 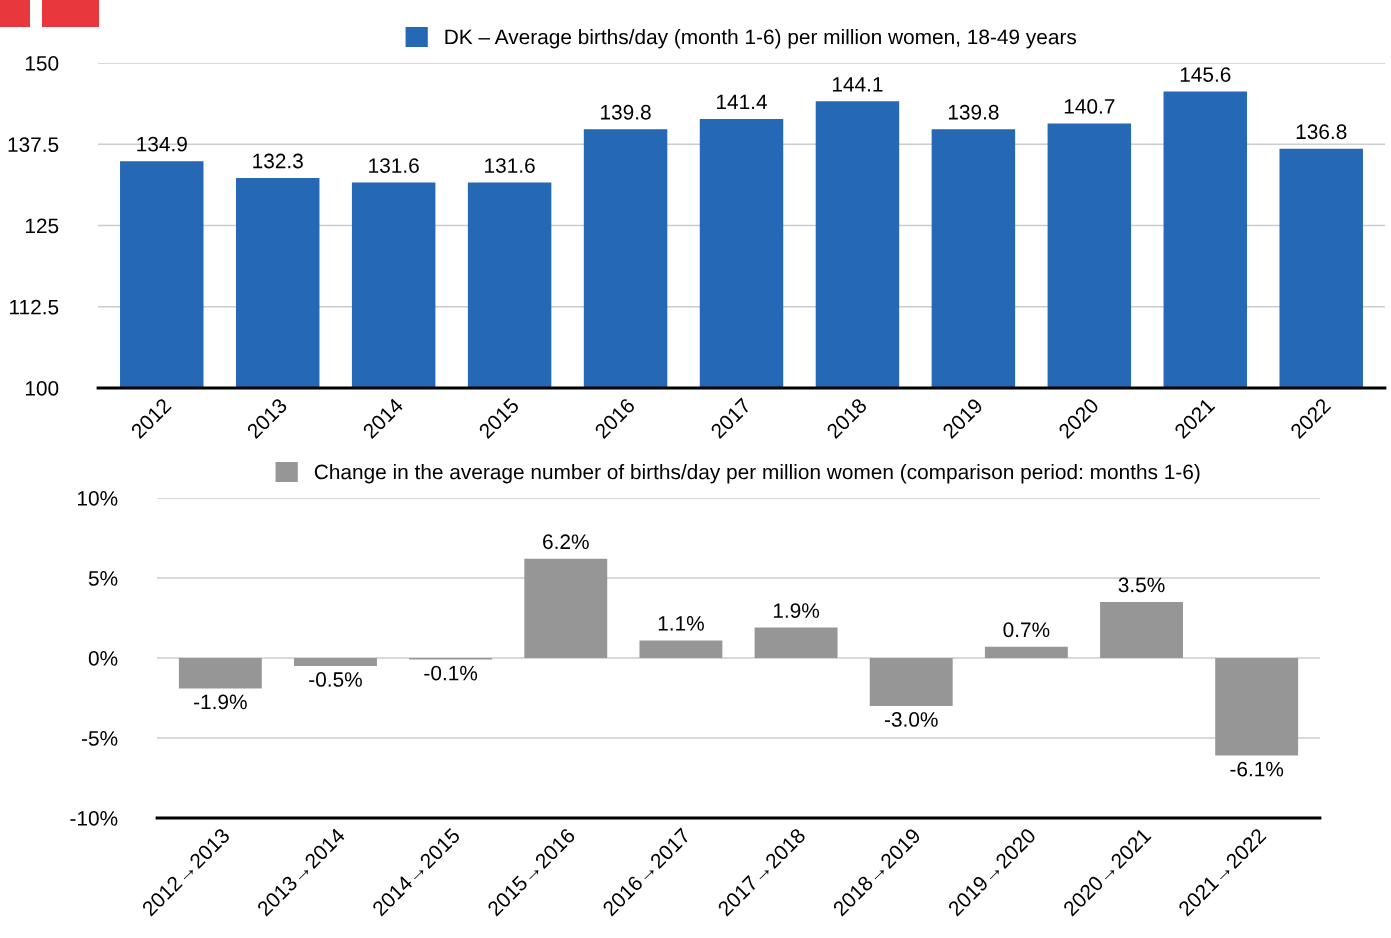 I want to click on data-label: 136.8, so click(x=1321, y=132).